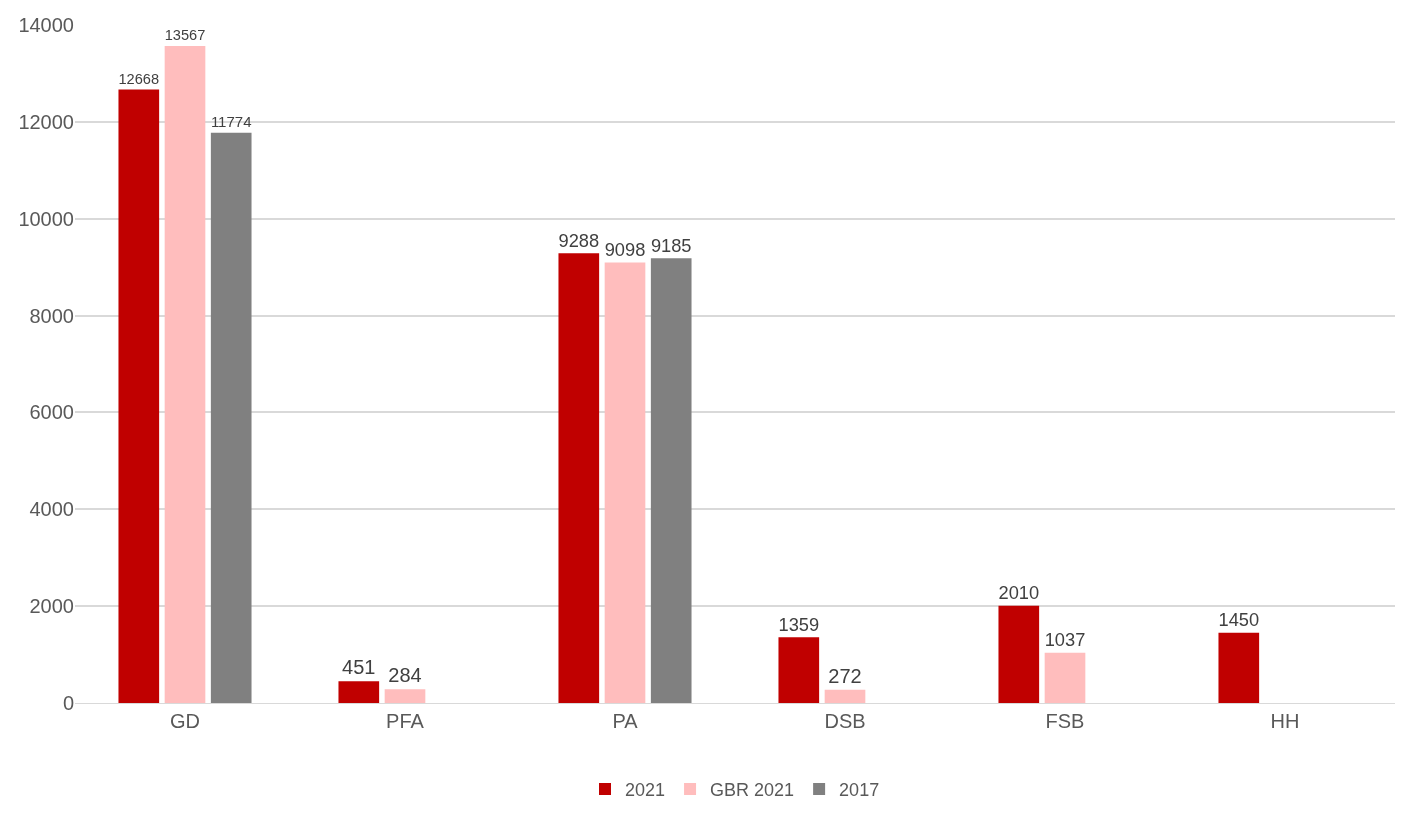 The height and width of the screenshot is (816, 1403). I want to click on y-tick-label: 12000, so click(46, 121).